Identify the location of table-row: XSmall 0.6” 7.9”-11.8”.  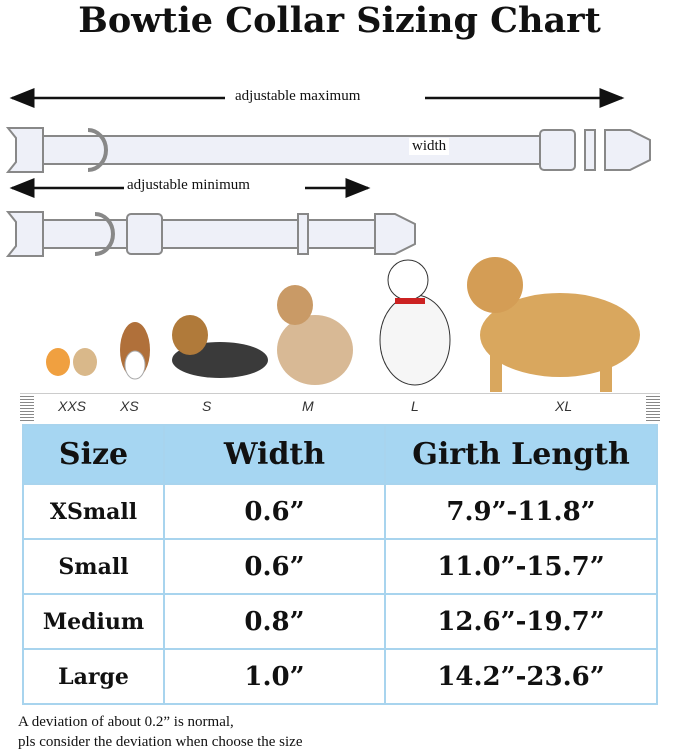
(340, 511).